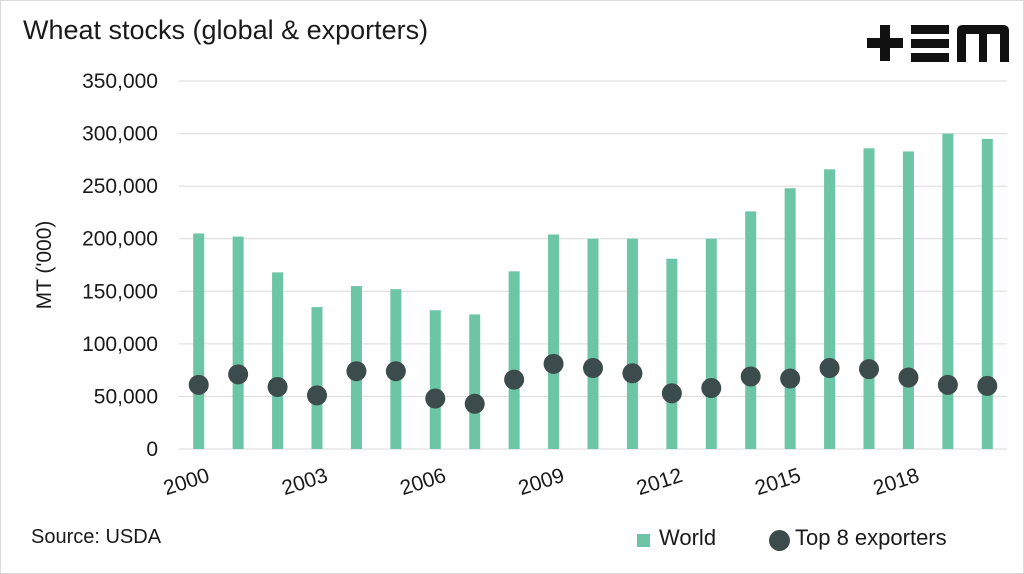 Image resolution: width=1024 pixels, height=574 pixels. Describe the element at coordinates (672, 353) in the screenshot. I see `bar-world-2012` at that location.